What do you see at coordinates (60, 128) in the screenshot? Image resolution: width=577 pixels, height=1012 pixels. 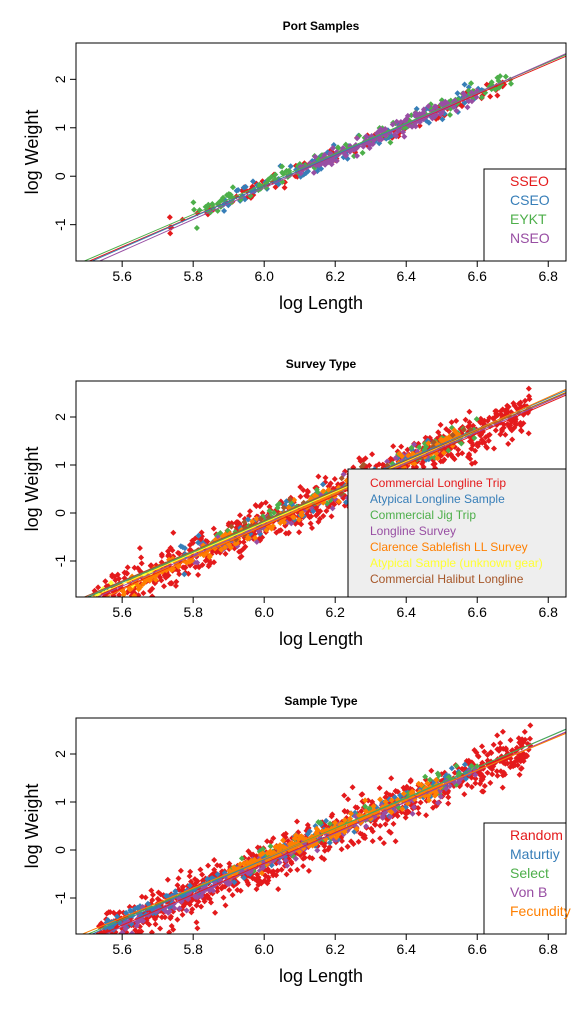 I see `y-tick-label: 1` at bounding box center [60, 128].